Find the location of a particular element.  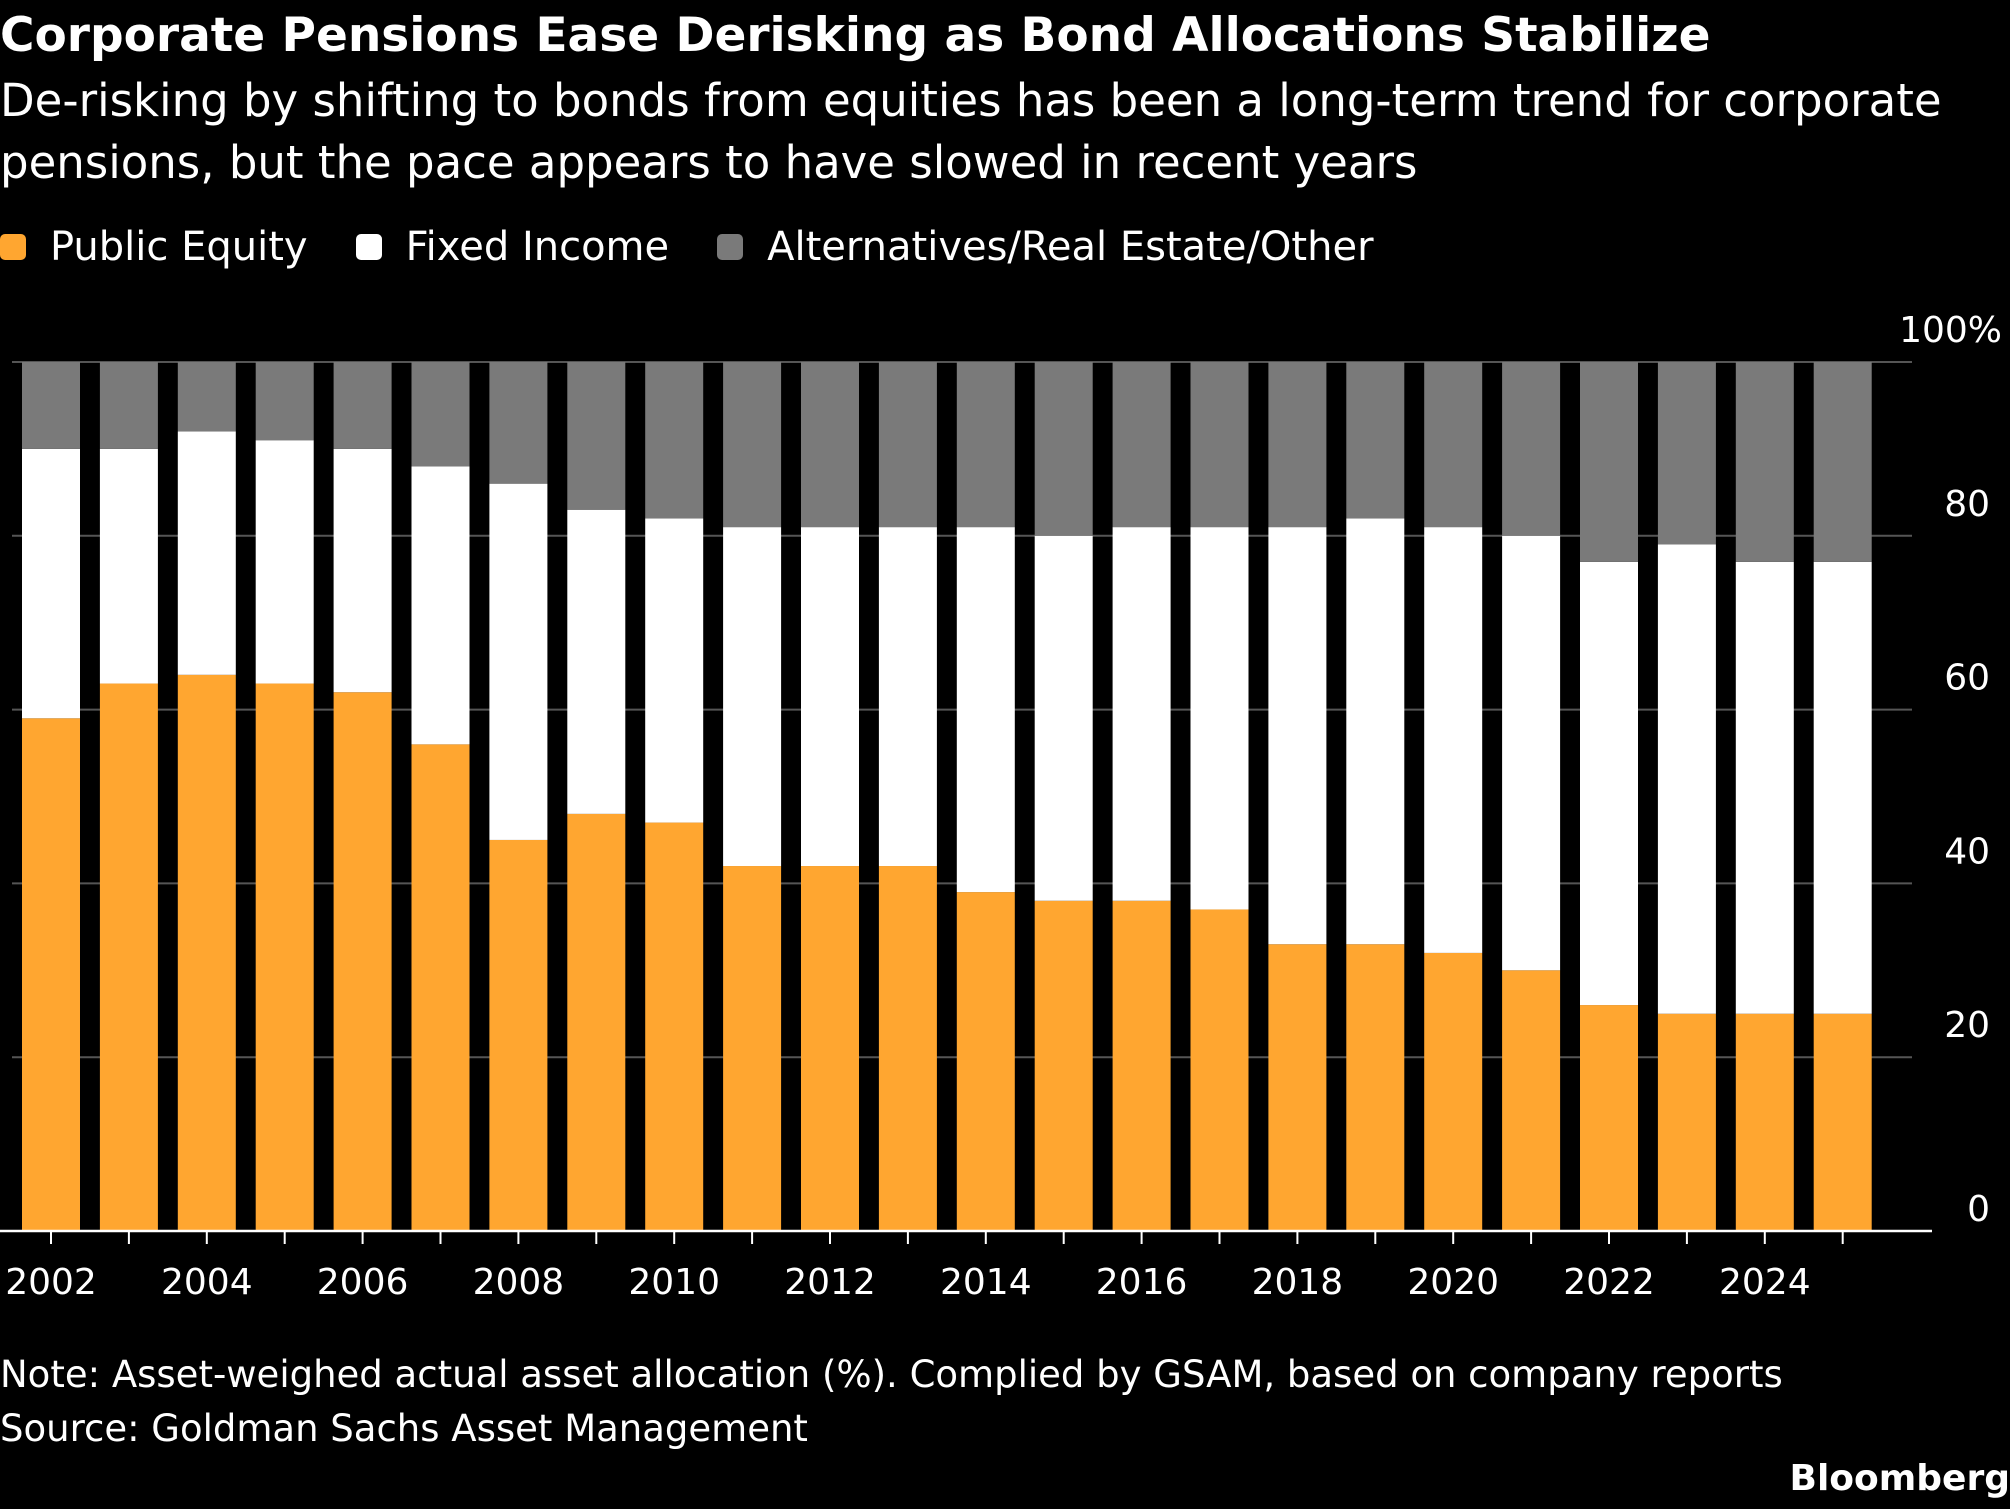

legend-swatch-fixed-income is located at coordinates (368, 247).